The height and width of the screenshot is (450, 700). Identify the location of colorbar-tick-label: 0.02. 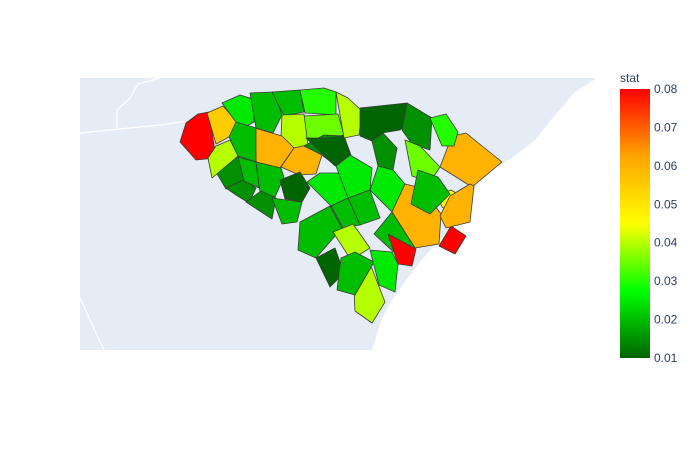
(666, 320).